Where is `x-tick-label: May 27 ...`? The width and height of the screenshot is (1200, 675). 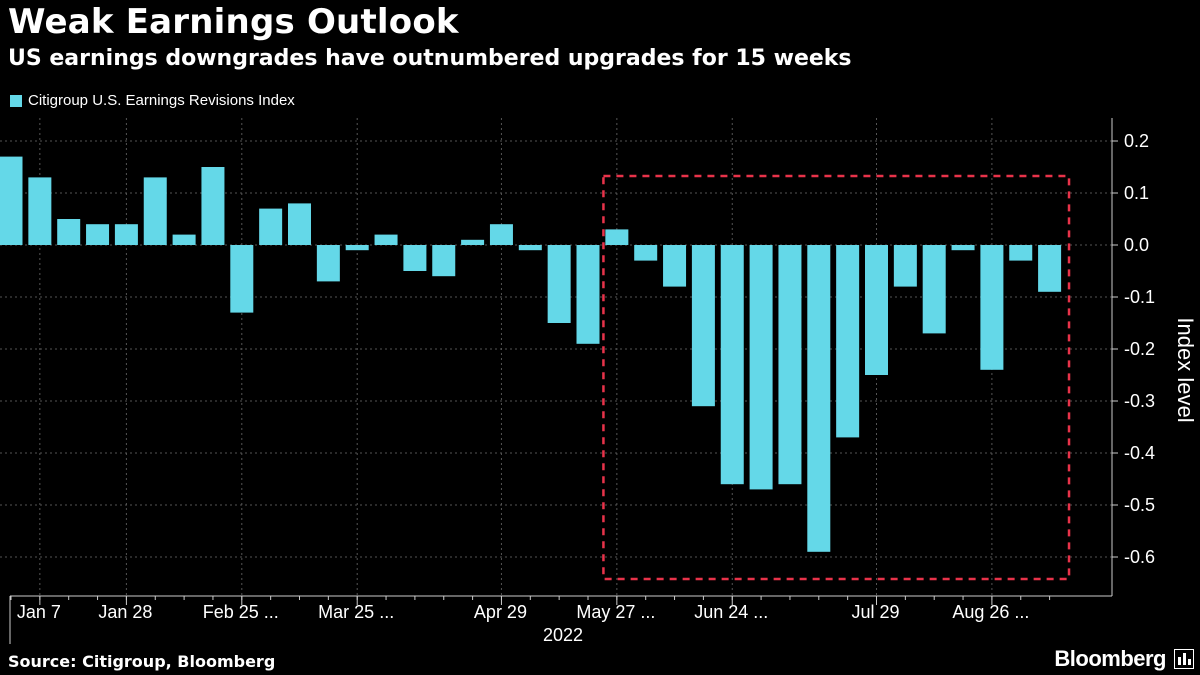 x-tick-label: May 27 ... is located at coordinates (615, 612).